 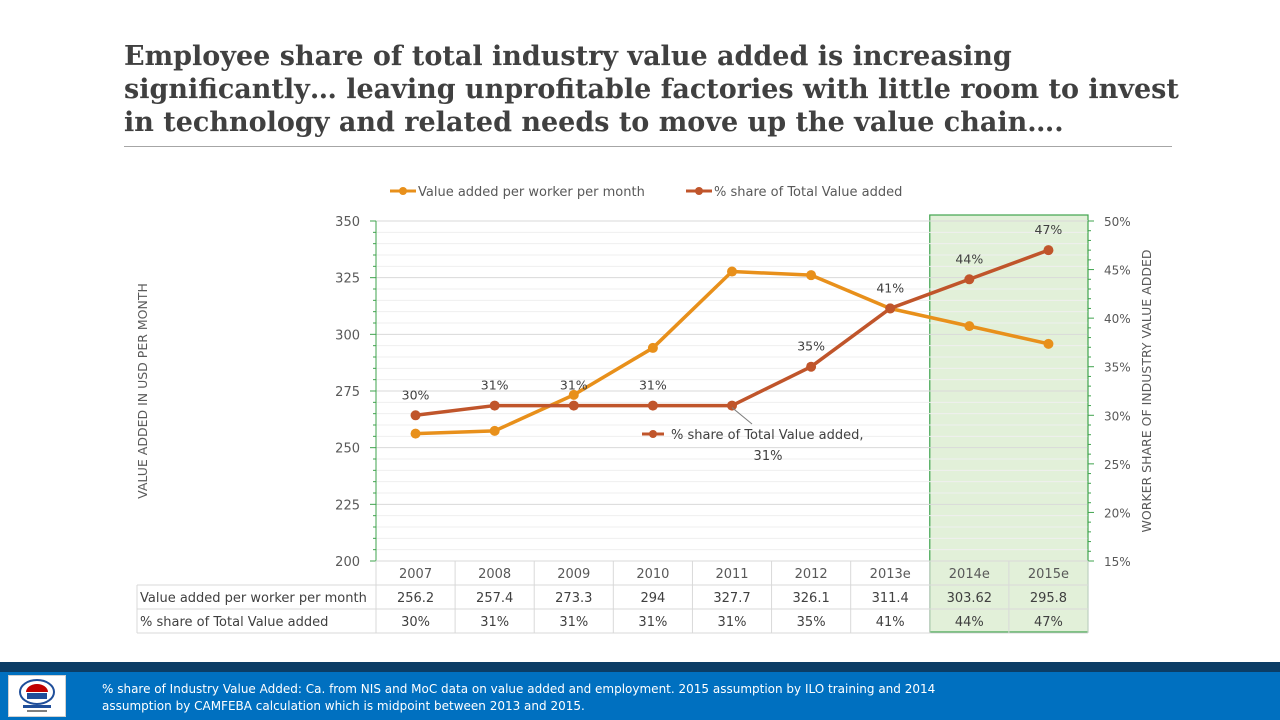 What do you see at coordinates (1117, 368) in the screenshot?
I see `right-axis-tick-label: 35%` at bounding box center [1117, 368].